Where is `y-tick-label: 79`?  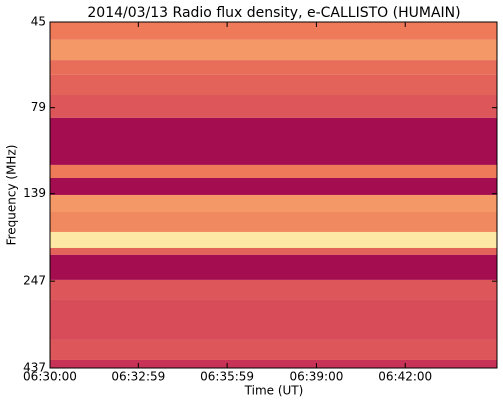 y-tick-label: 79 is located at coordinates (38, 107).